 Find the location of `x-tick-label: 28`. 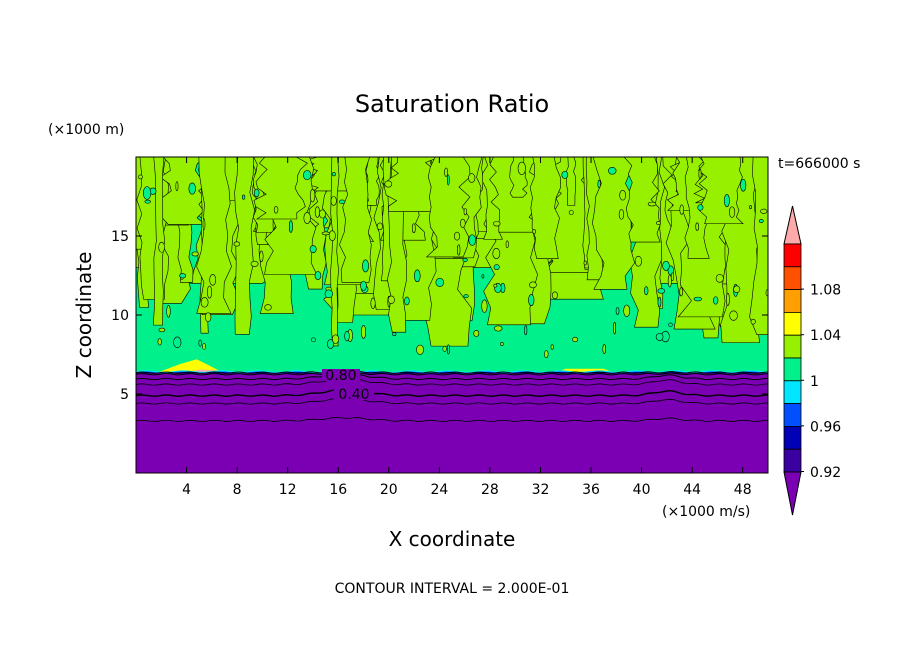

x-tick-label: 28 is located at coordinates (490, 490).